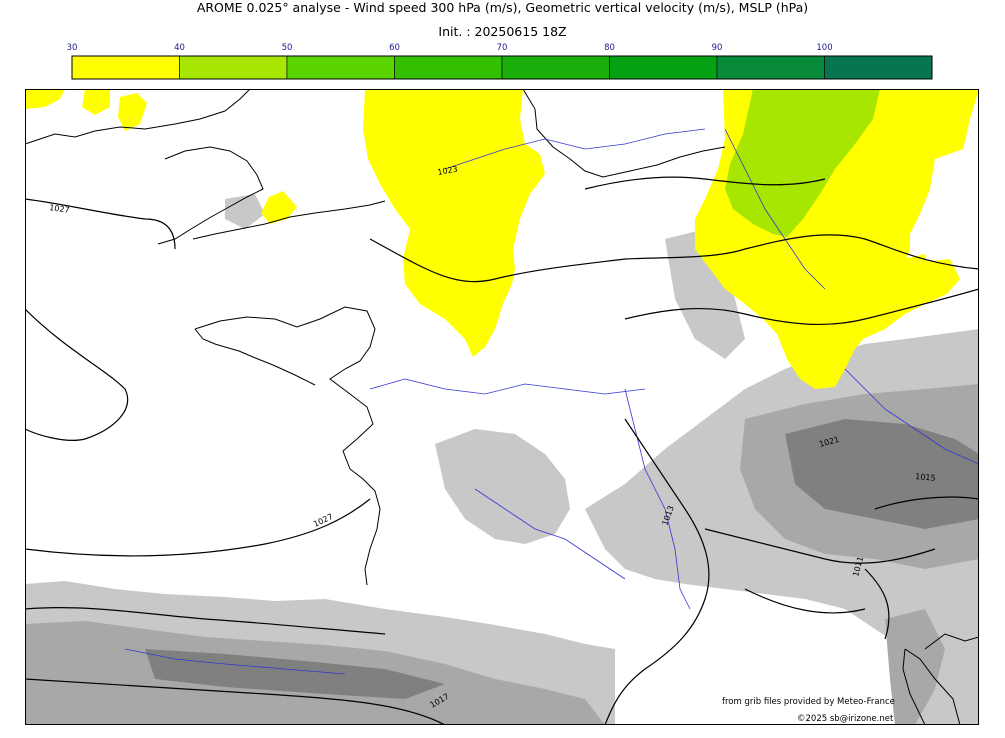  I want to click on colorbar-frame, so click(502, 67).